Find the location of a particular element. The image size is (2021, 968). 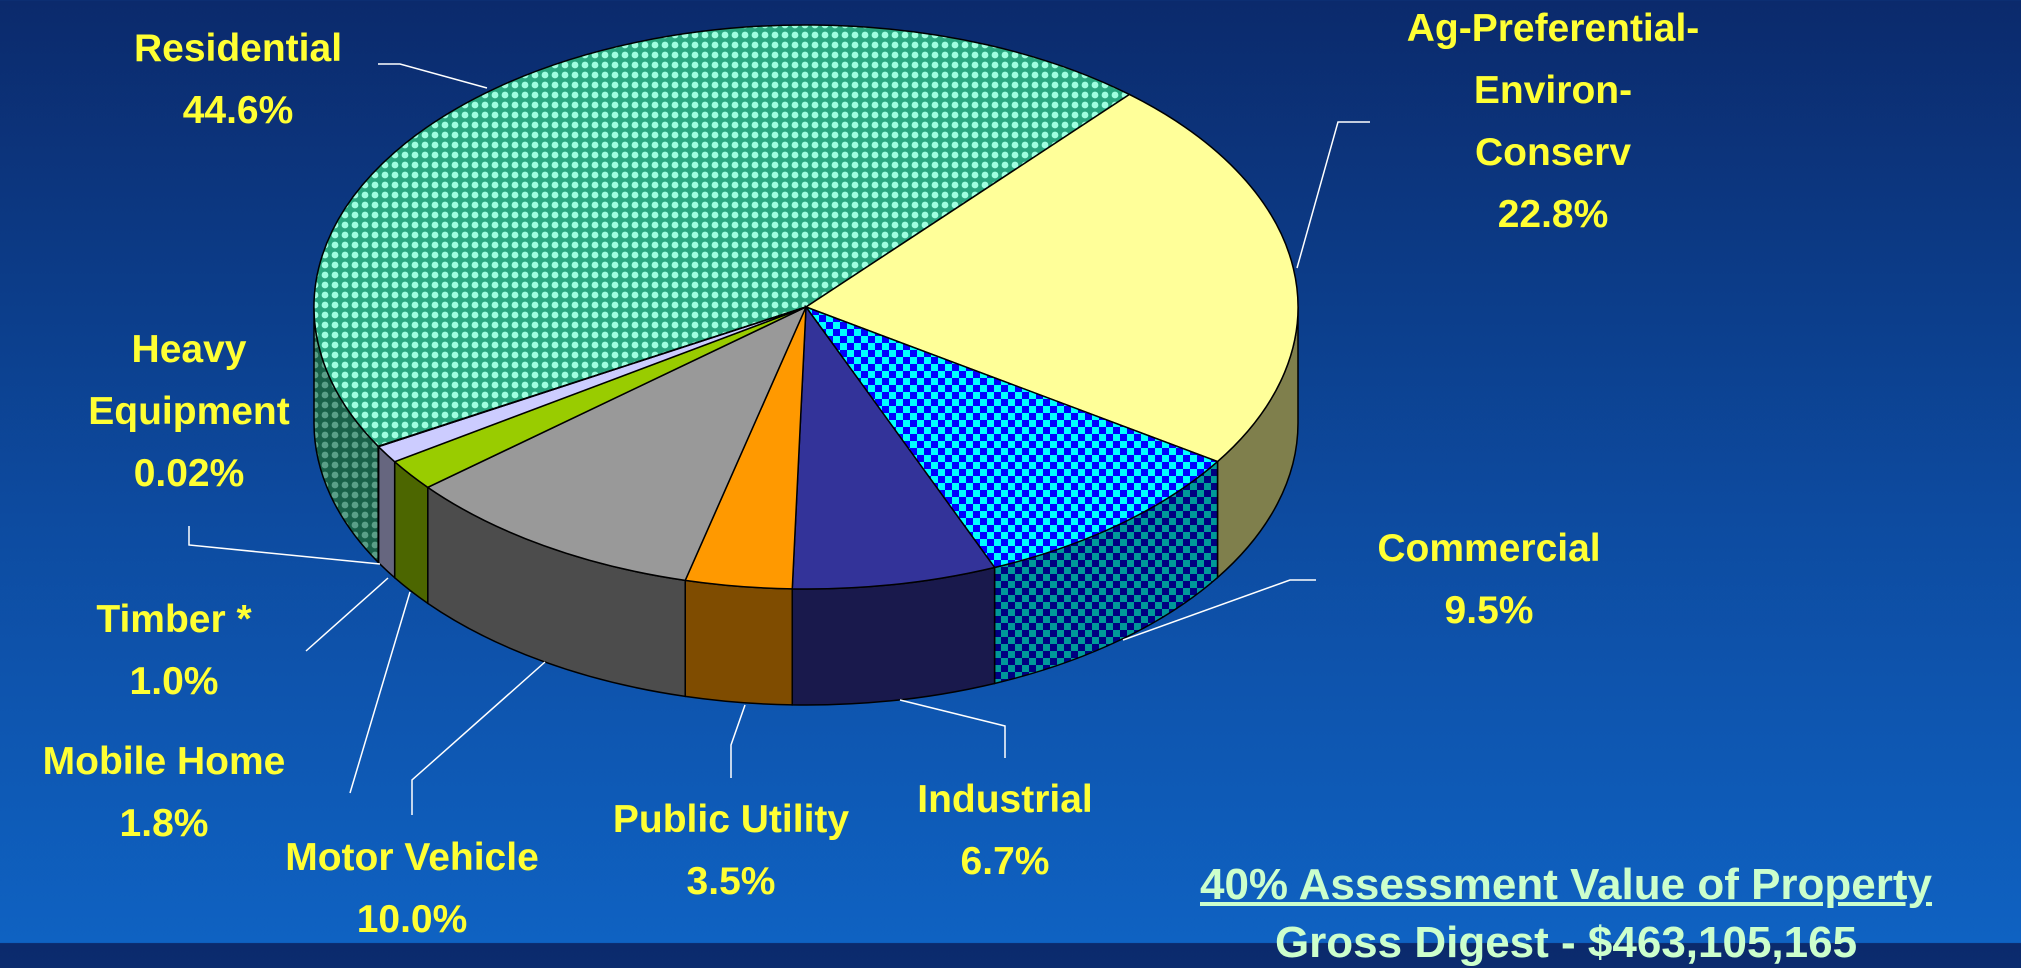

category-label: Mobile Home is located at coordinates (164, 762).